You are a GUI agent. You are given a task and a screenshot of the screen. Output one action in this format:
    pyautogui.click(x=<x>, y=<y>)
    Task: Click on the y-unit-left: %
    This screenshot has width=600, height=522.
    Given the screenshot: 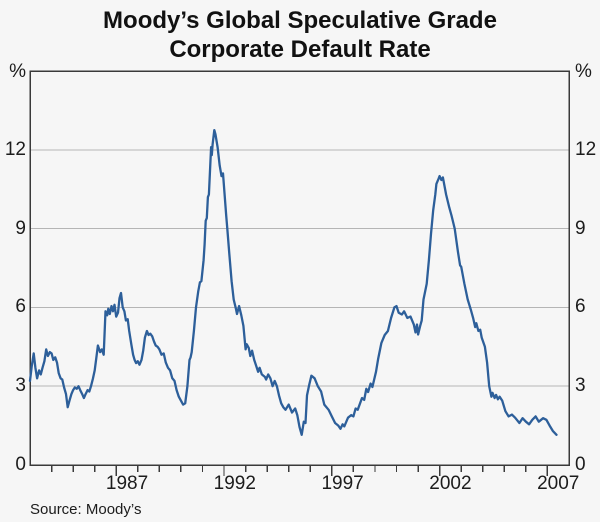 What is the action you would take?
    pyautogui.click(x=17, y=71)
    